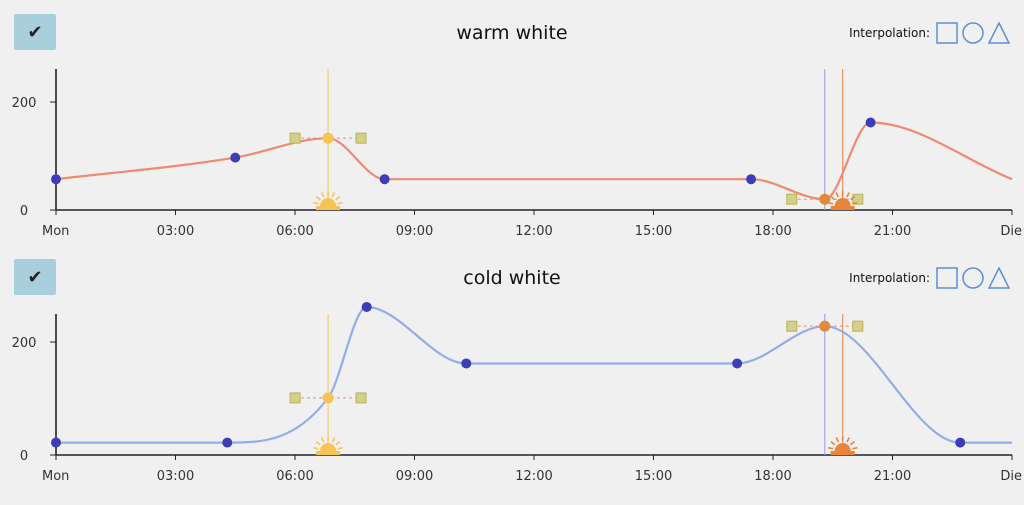  Describe the element at coordinates (512, 278) in the screenshot. I see `chart-title-cold-white: cold white` at that location.